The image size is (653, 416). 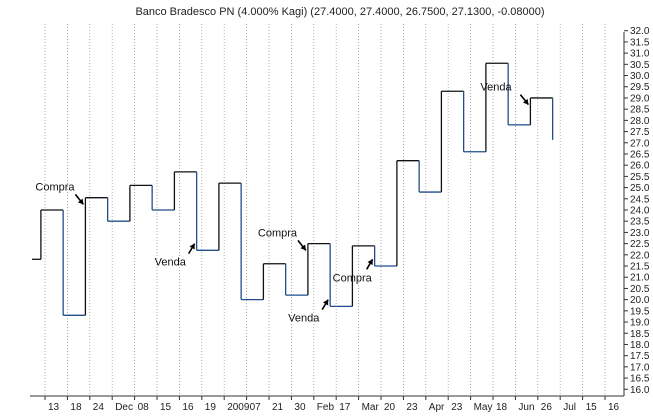 I want to click on x-tick-label-23: Jul, so click(x=569, y=407).